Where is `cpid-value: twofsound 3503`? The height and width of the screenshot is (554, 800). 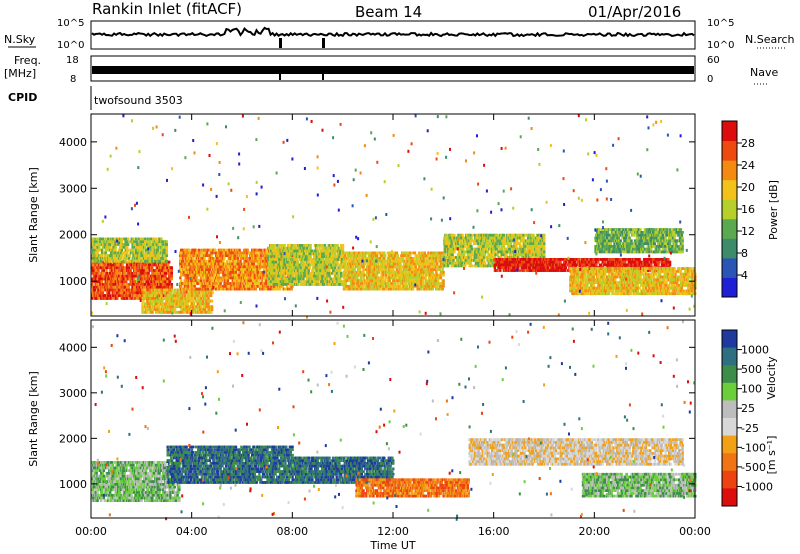
cpid-value: twofsound 3503 is located at coordinates (138, 100).